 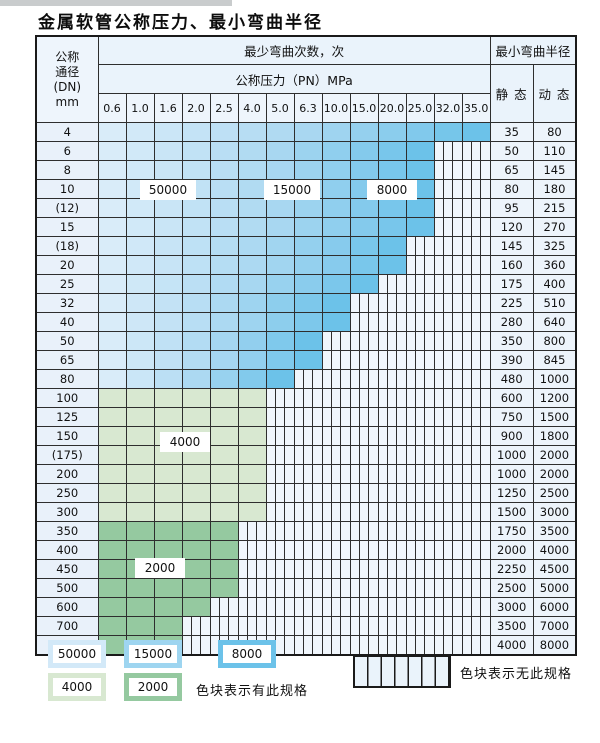 What do you see at coordinates (180, 23) in the screenshot?
I see `page-title: 金属软管公称压力、最小弯曲半径` at bounding box center [180, 23].